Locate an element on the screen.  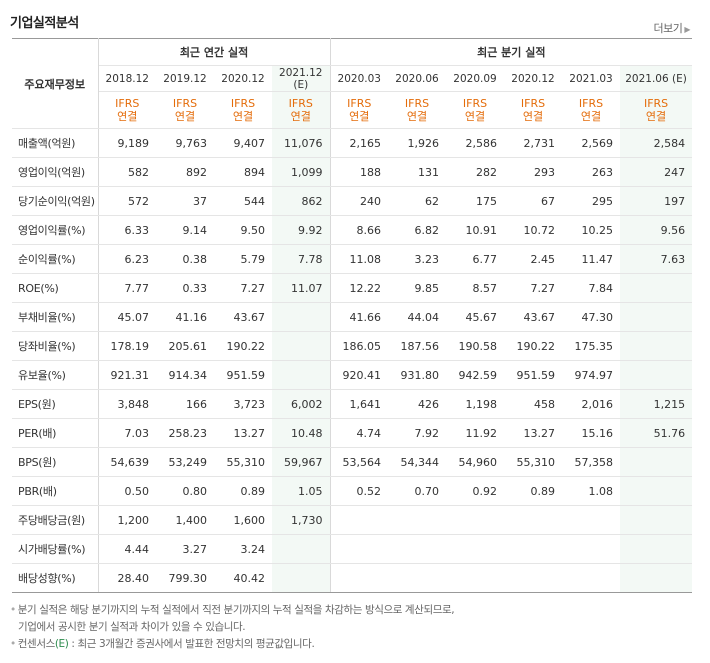
footnote-quarter-cont: 기업에서 공시한 분기 실적과 차이가 있을 수 있습니다. is located at coordinates (132, 627).